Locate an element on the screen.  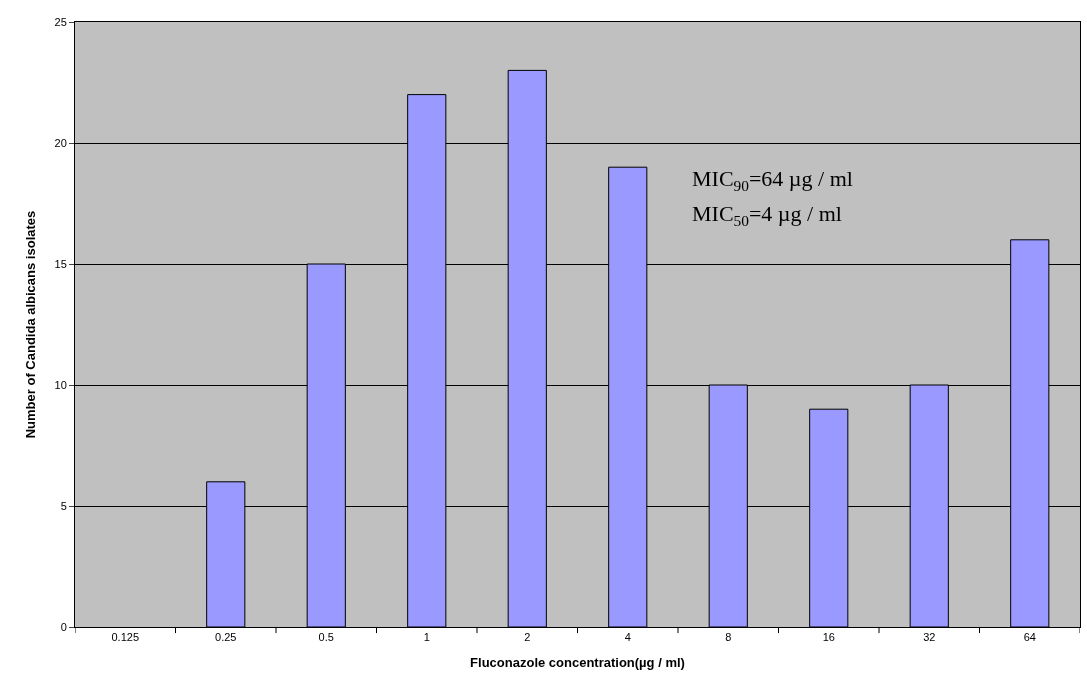
y-tick-label: 20 is located at coordinates (60, 142).